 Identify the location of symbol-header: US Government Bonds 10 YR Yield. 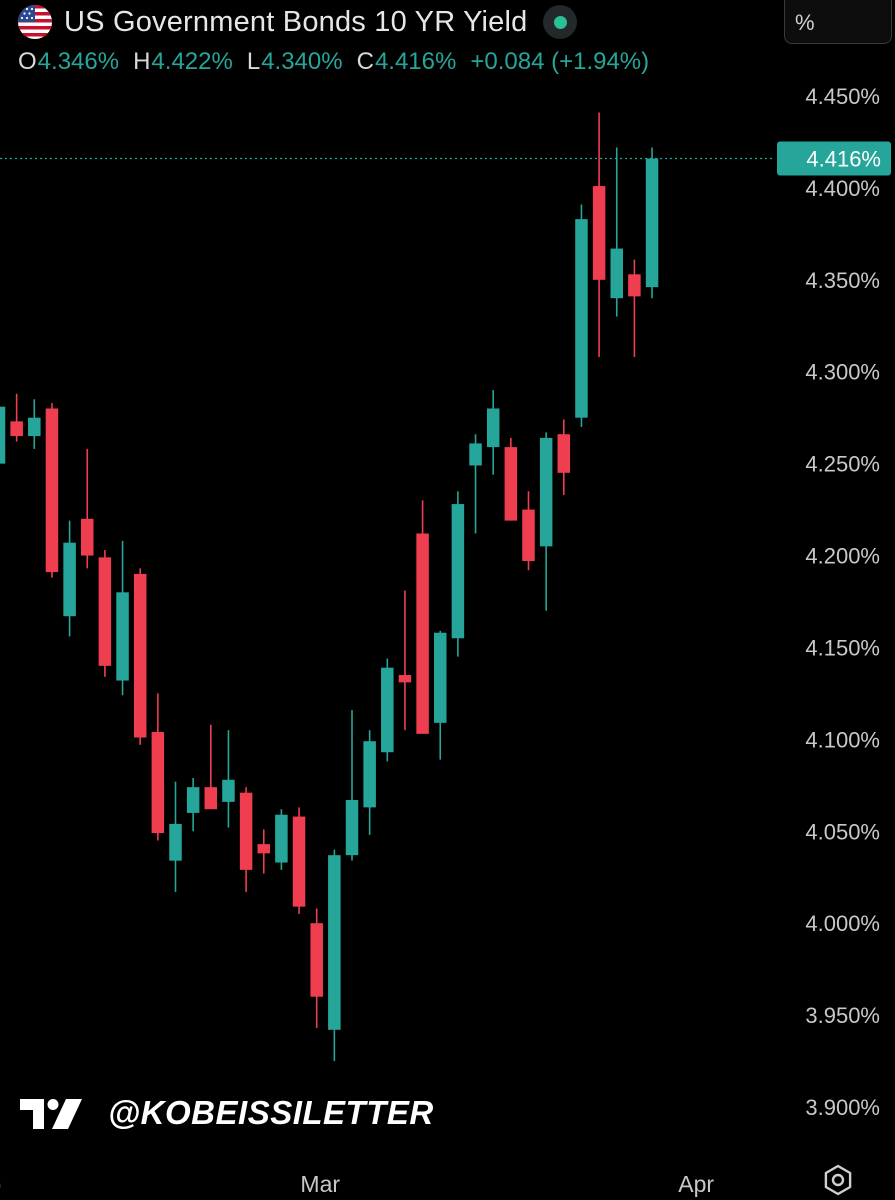
(298, 22).